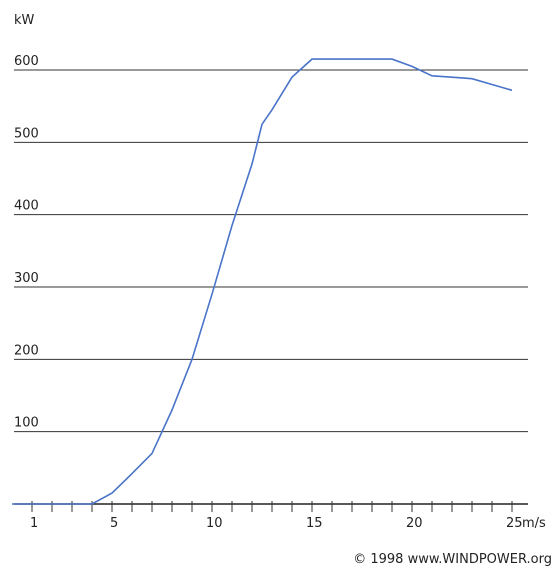 This screenshot has width=556, height=580. What do you see at coordinates (214, 523) in the screenshot?
I see `x-tick-label-10: 10` at bounding box center [214, 523].